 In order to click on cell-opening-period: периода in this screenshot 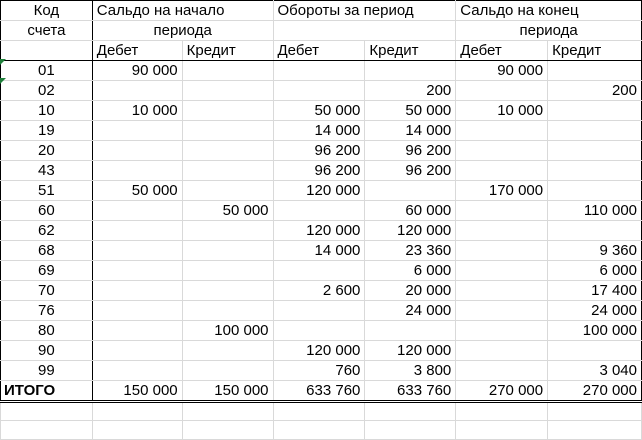, I will do `click(182, 30)`.